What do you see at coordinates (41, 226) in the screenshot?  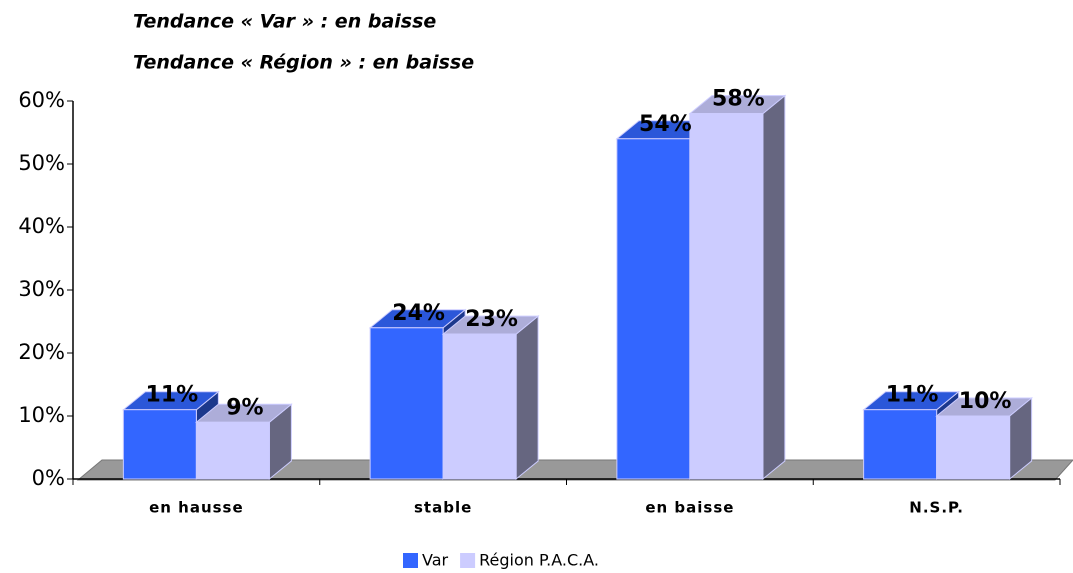 I see `y-tick-label: 40%` at bounding box center [41, 226].